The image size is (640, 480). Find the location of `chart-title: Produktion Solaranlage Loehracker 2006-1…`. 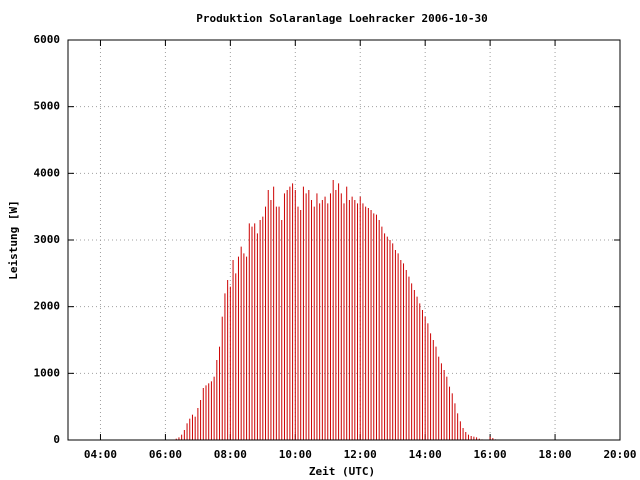

chart-title: Produktion Solaranlage Loehracker 2006-1… is located at coordinates (341, 18).